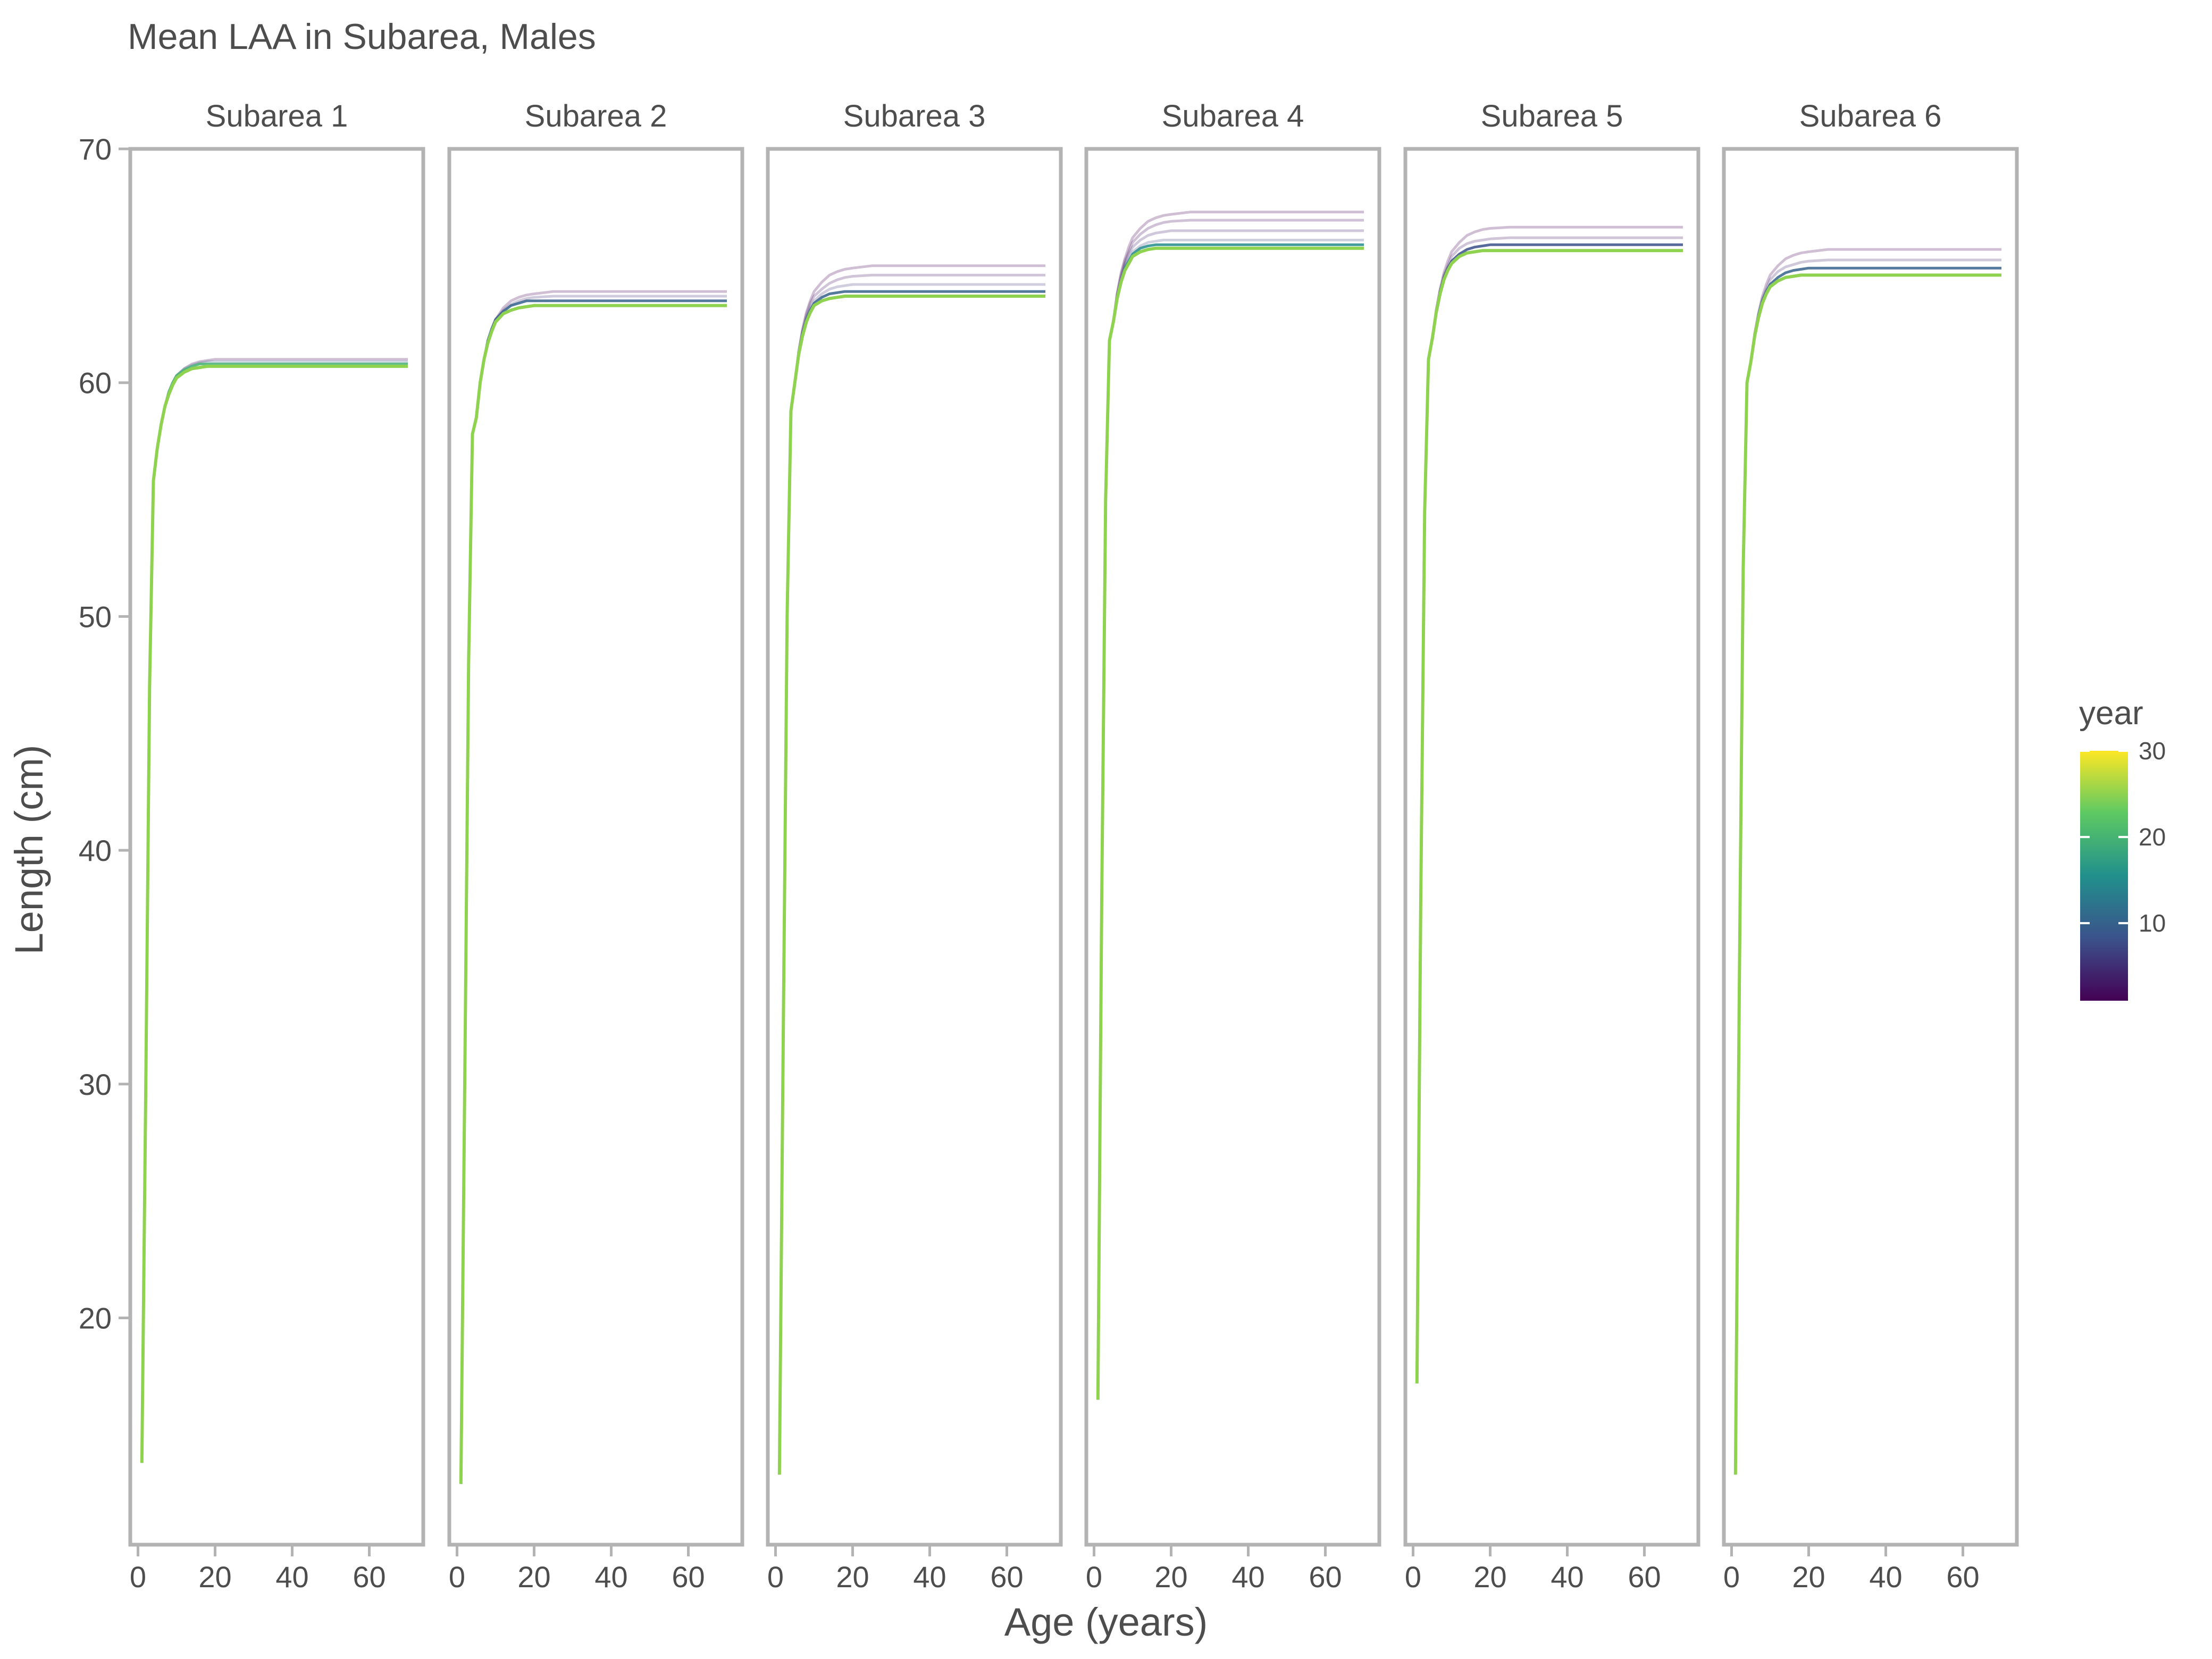 Image resolution: width=2212 pixels, height=1659 pixels. I want to click on legend-colorbar, so click(2104, 876).